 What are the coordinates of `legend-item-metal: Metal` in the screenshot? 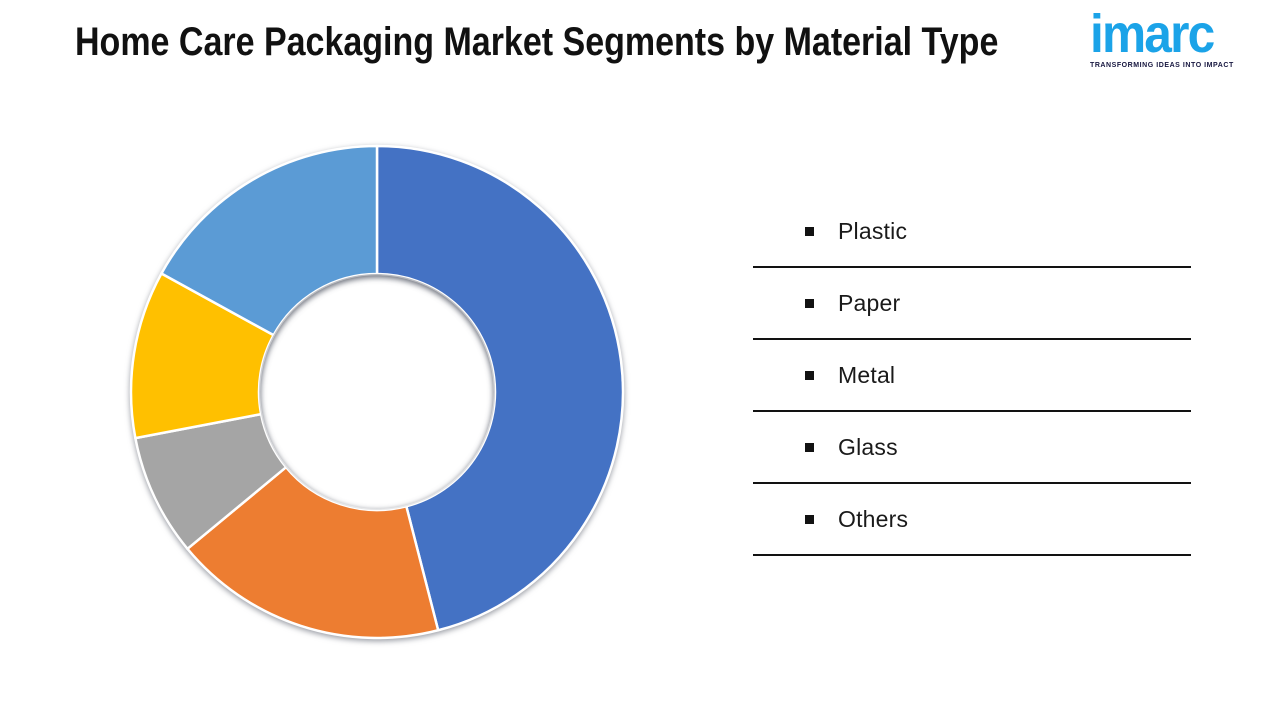 It's located at (972, 376).